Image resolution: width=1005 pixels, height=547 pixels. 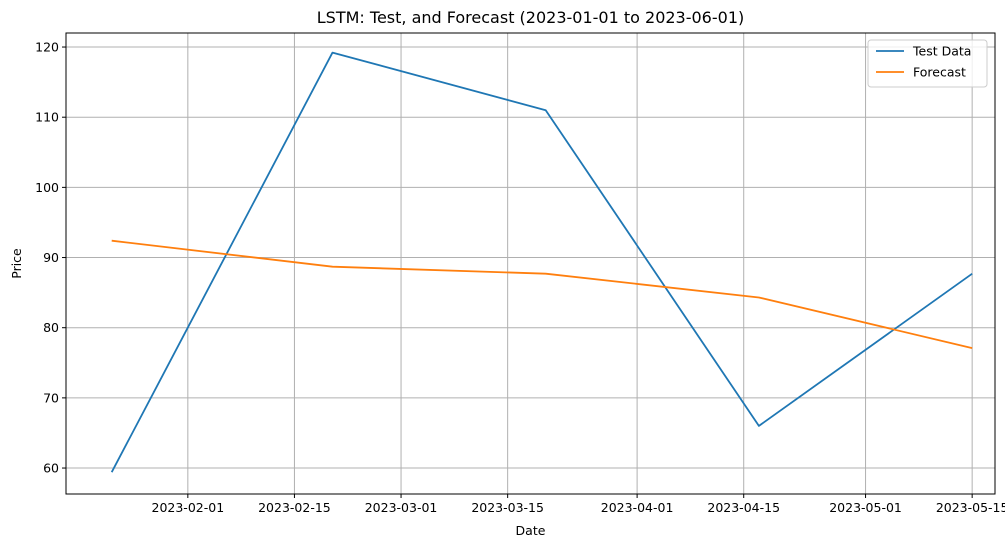 I want to click on x-axis-label: Date, so click(x=531, y=530).